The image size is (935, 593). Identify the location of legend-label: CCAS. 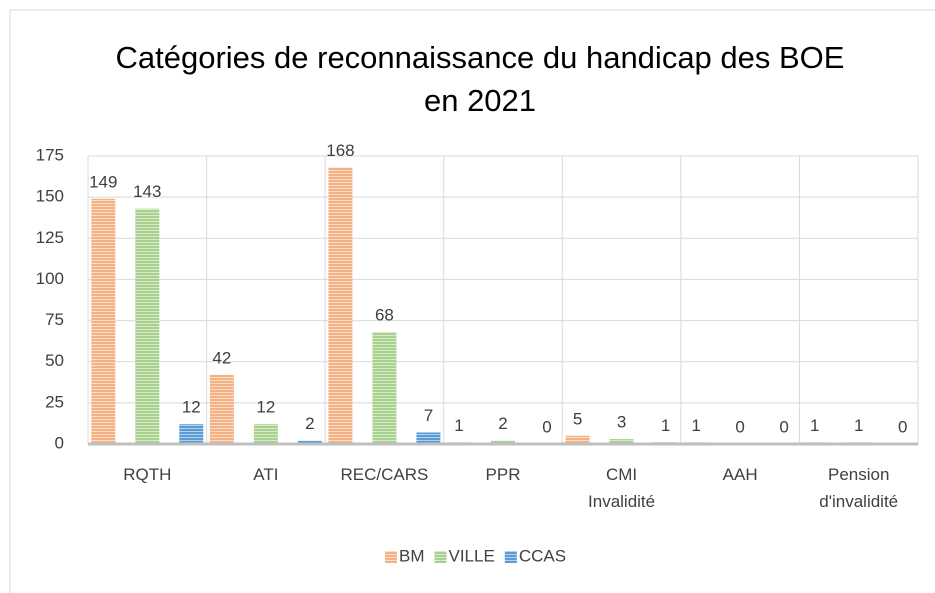
(542, 555).